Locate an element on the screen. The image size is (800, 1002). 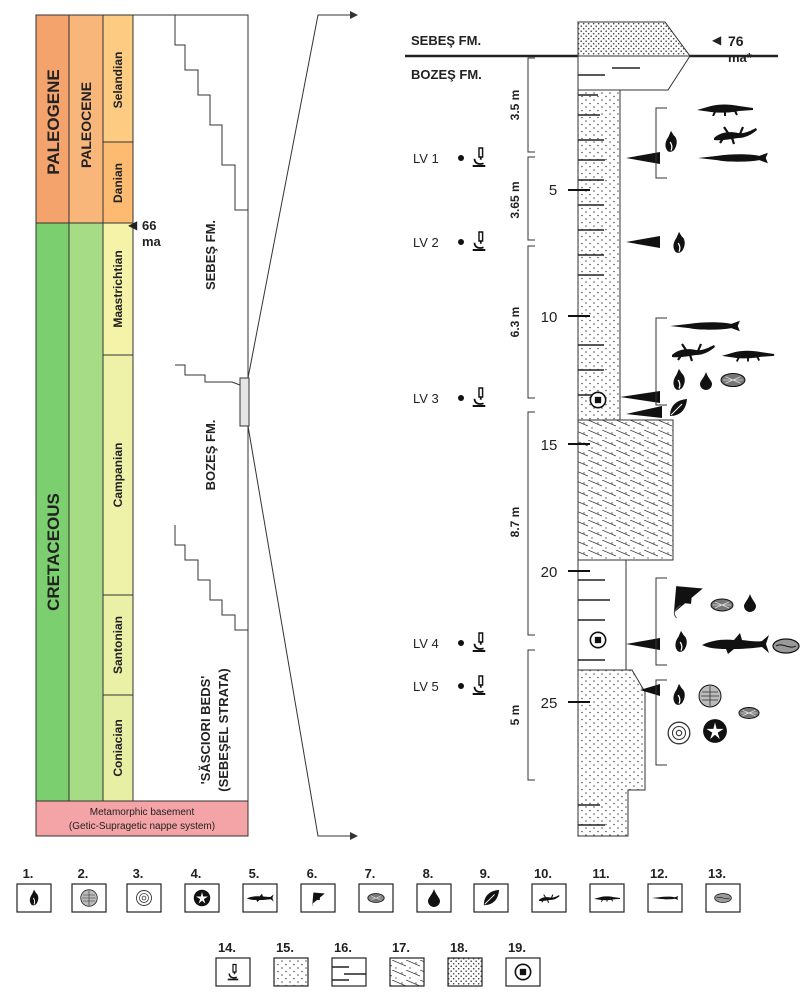
stage-maastrichtian-label: Maastrichtian is located at coordinates (118, 288).